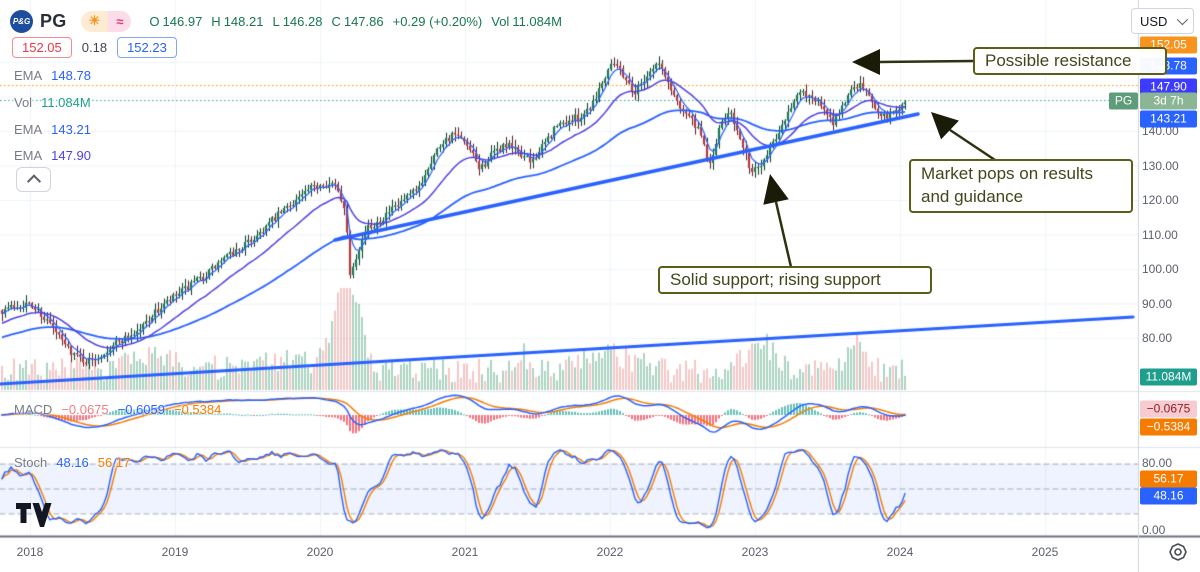 Image resolution: width=1200 pixels, height=572 pixels. Describe the element at coordinates (198, 409) in the screenshot. I see `macd-signal-value: −0.5384` at that location.